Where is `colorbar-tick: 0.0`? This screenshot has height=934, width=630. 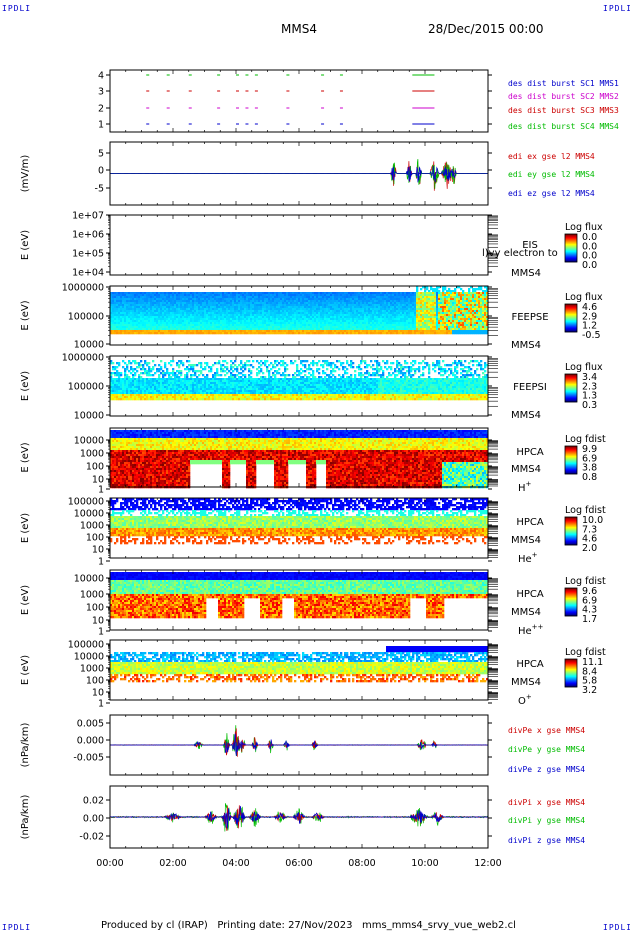
colorbar-tick: 0.0 is located at coordinates (589, 237).